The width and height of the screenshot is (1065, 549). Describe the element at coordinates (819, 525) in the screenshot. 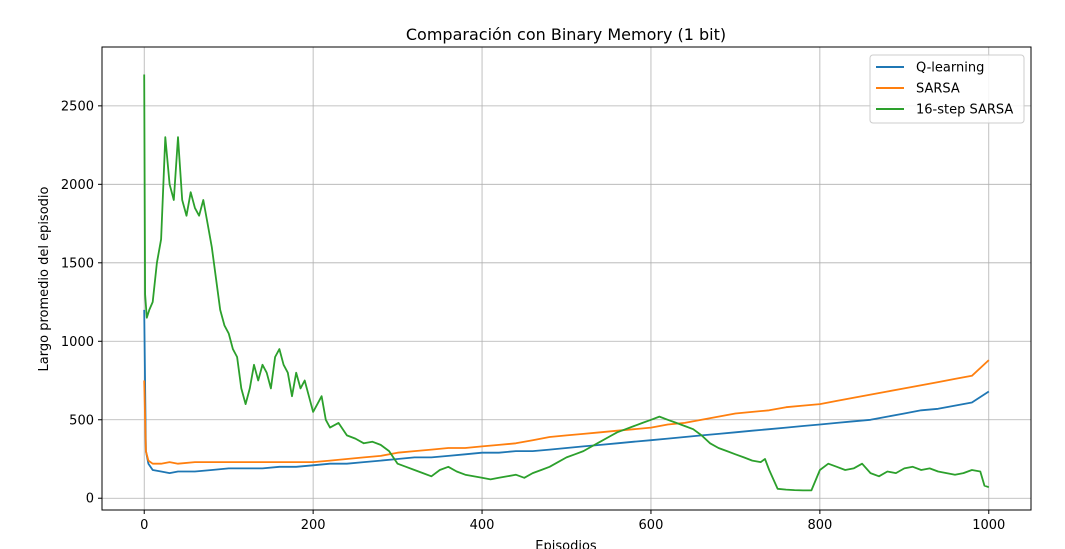

I see `x-tick-label: 800` at that location.